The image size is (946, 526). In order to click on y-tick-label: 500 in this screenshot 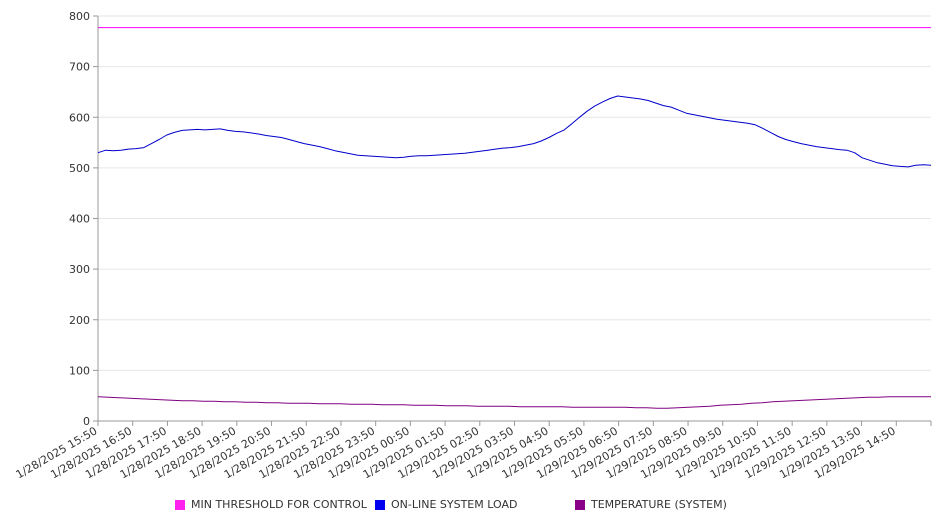, I will do `click(79, 168)`.